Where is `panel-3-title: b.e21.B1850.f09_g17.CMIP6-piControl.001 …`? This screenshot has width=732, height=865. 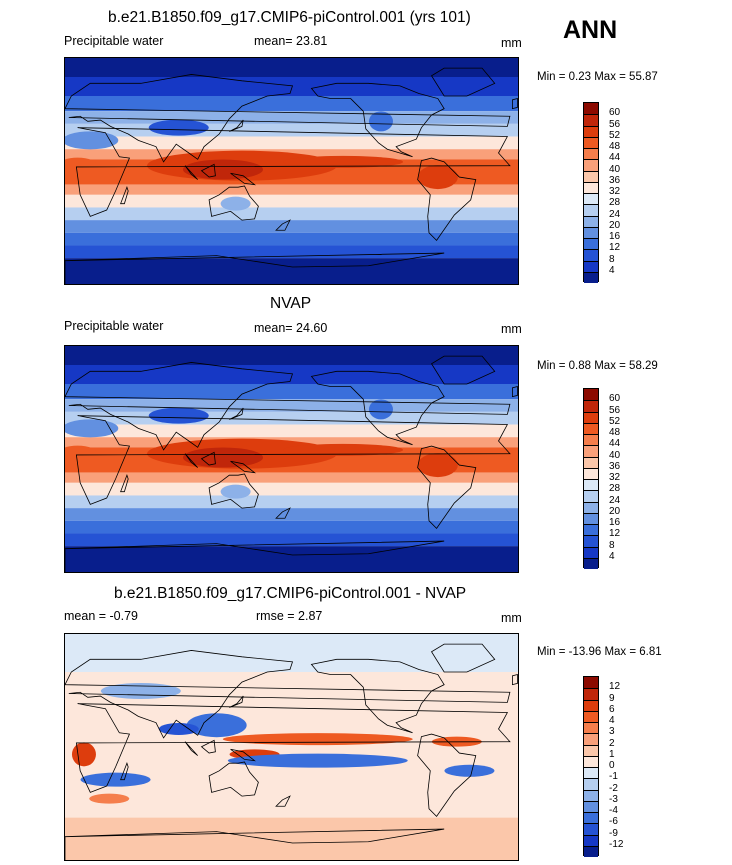 panel-3-title: b.e21.B1850.f09_g17.CMIP6-piControl.001 … is located at coordinates (290, 593).